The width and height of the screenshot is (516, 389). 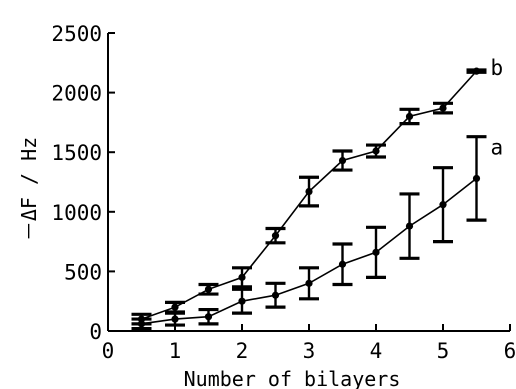 I want to click on x-tick-label: 6, so click(x=510, y=351).